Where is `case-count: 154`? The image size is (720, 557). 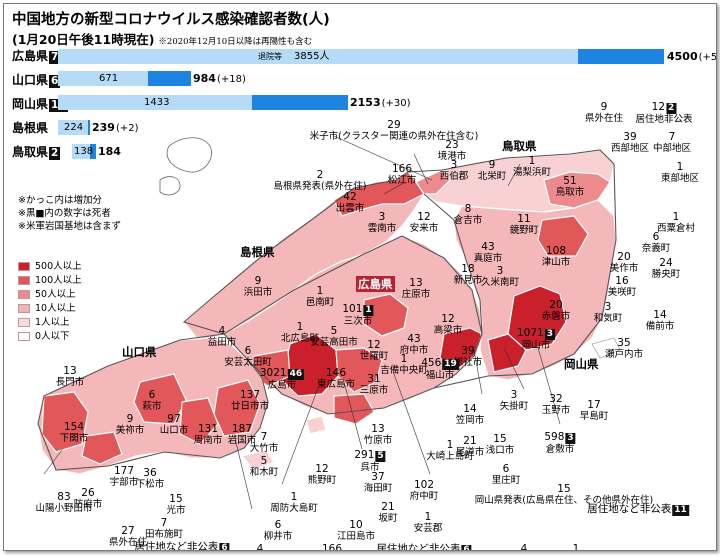 case-count: 154 is located at coordinates (74, 427).